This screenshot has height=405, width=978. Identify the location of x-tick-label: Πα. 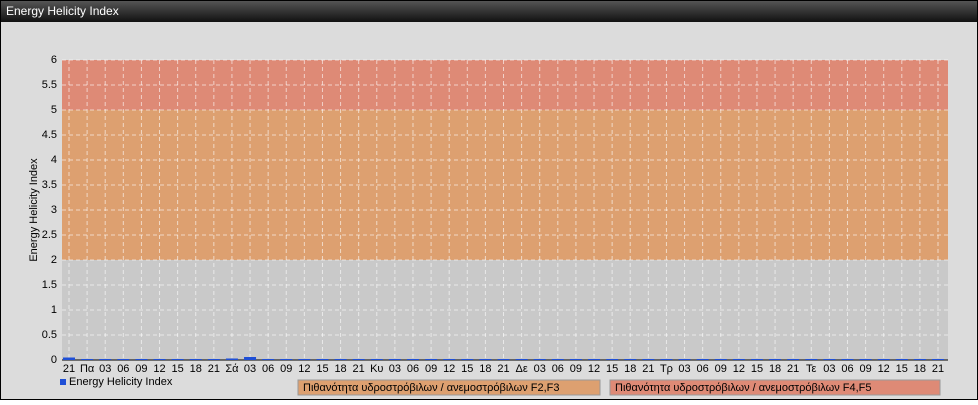
(87, 369).